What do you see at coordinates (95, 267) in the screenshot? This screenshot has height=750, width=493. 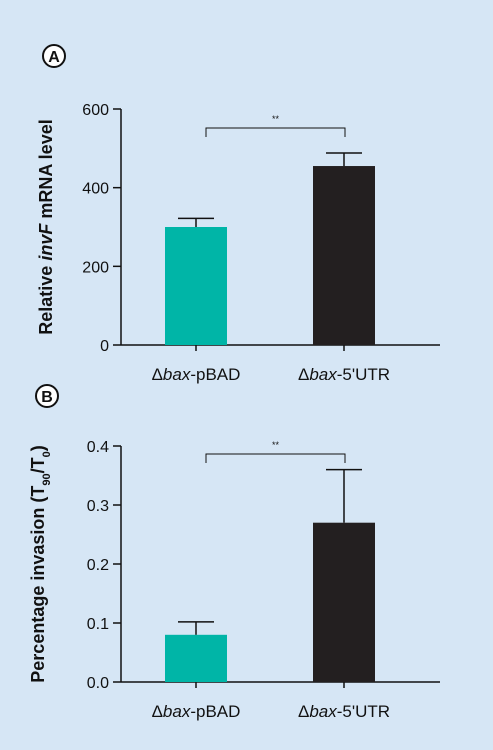 I see `panel-a-y-tick-label-1: 200` at bounding box center [95, 267].